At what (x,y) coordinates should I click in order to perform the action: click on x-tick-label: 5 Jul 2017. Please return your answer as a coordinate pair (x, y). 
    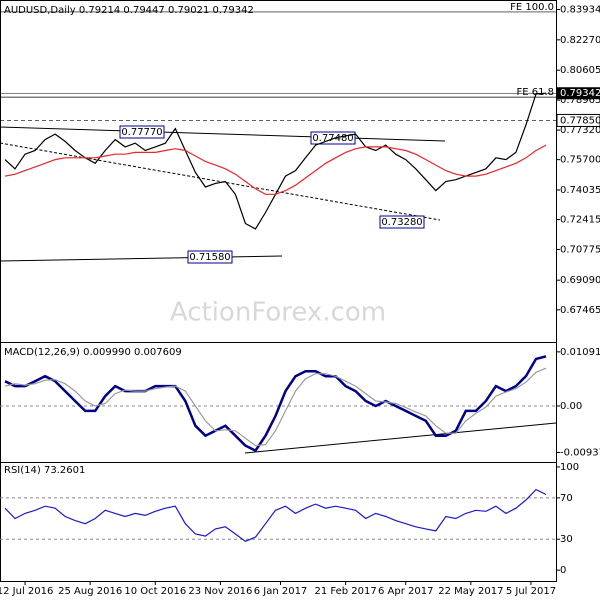
    Looking at the image, I should click on (531, 591).